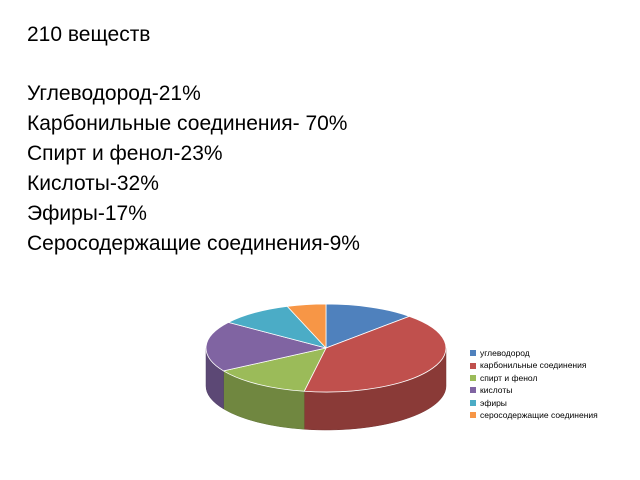 This screenshot has height=480, width=640. I want to click on legend-label: серосодержащие соединения, so click(539, 415).